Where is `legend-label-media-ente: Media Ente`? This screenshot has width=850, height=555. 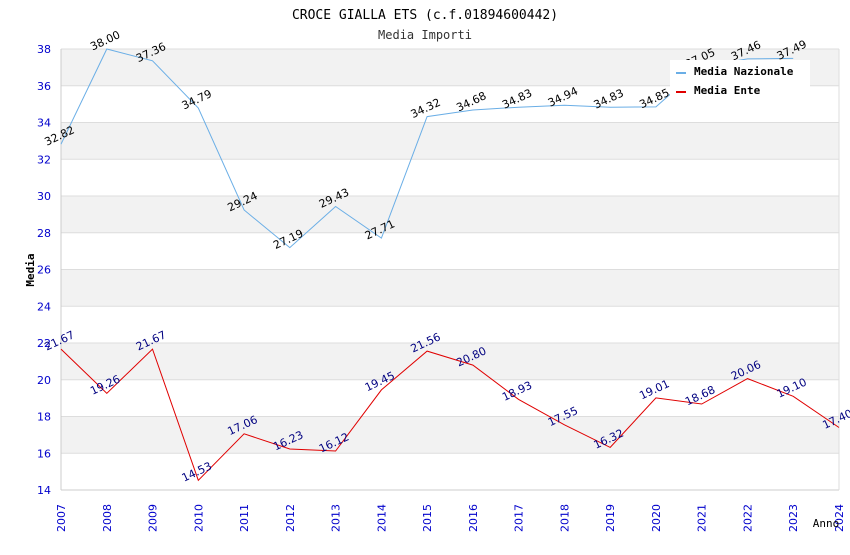
legend-label-media-ente: Media Ente is located at coordinates (727, 90).